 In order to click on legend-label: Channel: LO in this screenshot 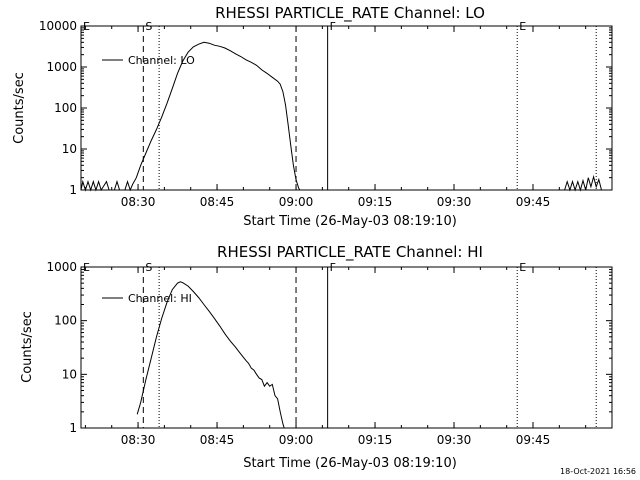, I will do `click(161, 60)`.